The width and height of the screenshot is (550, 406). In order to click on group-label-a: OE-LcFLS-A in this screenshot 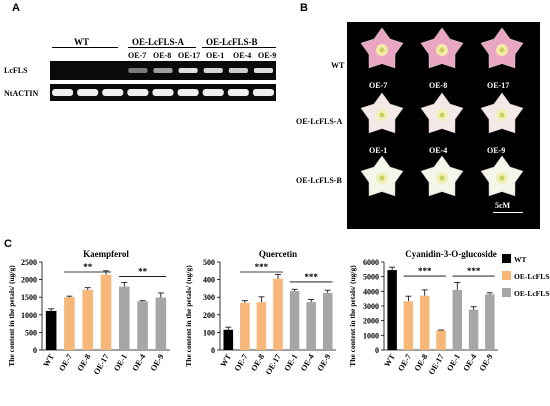, I will do `click(158, 42)`.